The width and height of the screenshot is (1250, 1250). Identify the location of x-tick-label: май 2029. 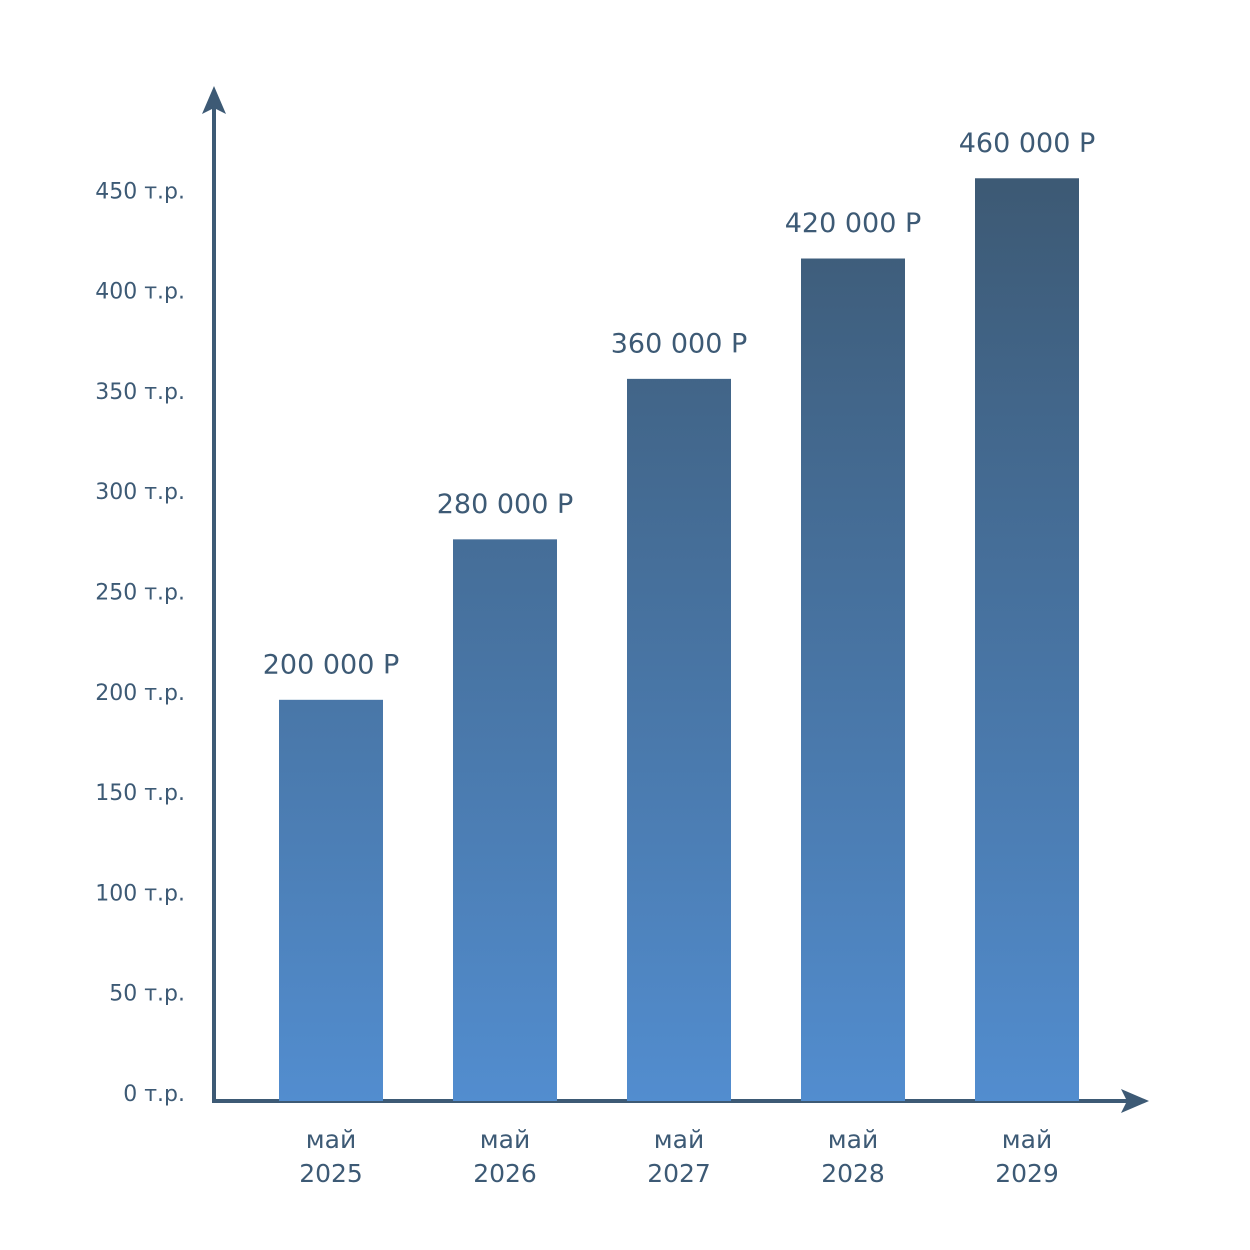
(1027, 1156).